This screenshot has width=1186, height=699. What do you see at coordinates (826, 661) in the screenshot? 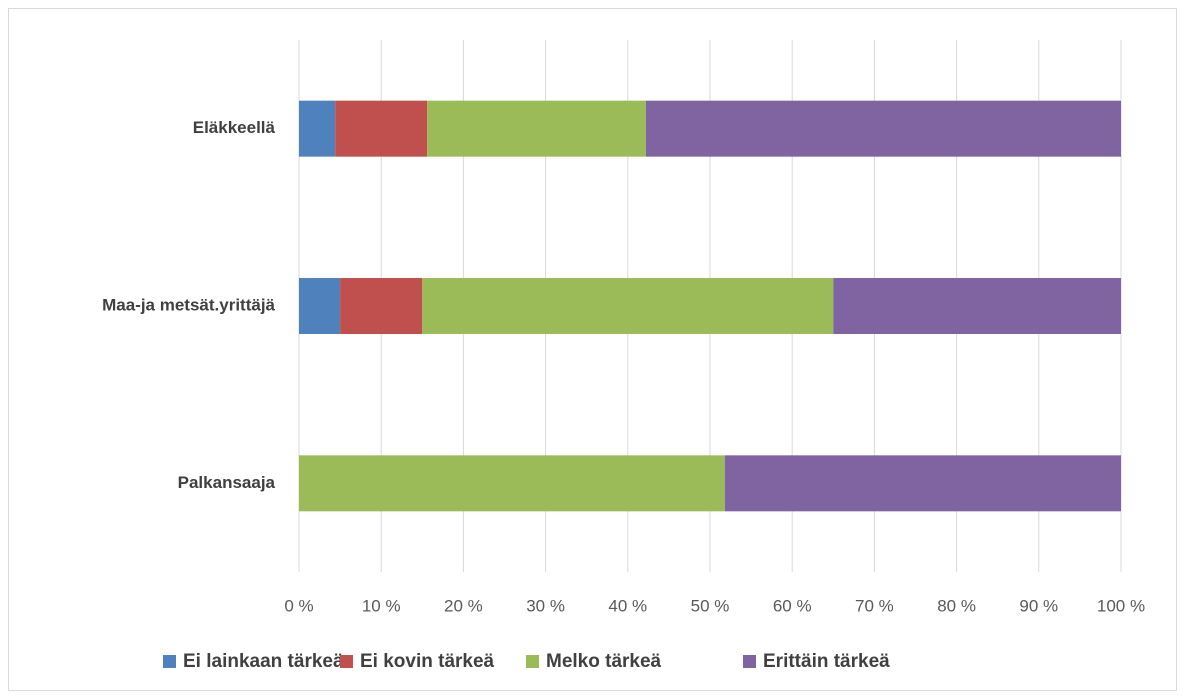
I see `legend-label: Erittäin tärkeä` at bounding box center [826, 661].